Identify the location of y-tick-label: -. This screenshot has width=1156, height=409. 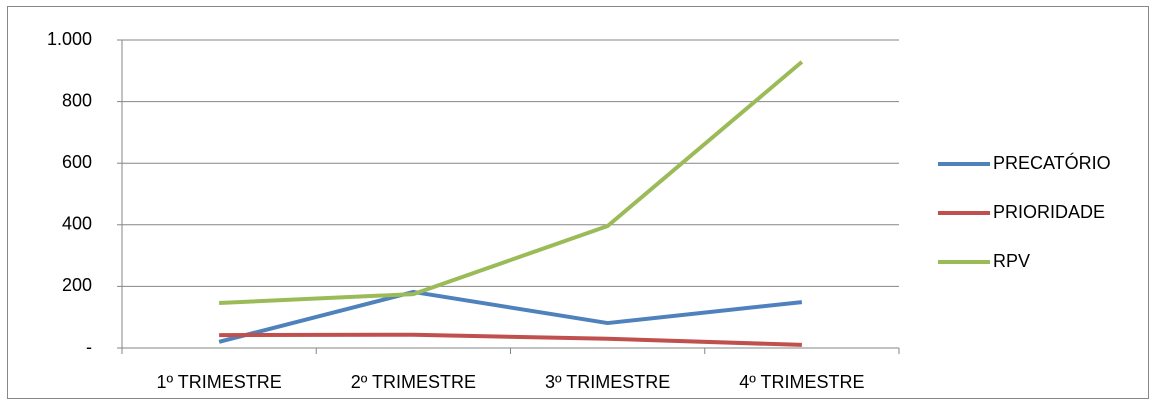
(89, 347).